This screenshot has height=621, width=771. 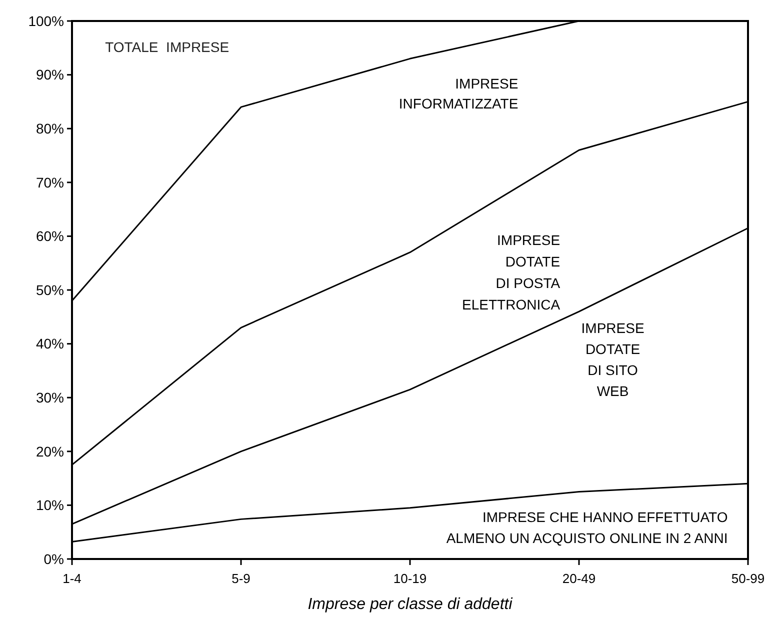 I want to click on series-label: IMPRESE DOTATE DI SITO WEB, so click(x=612, y=360).